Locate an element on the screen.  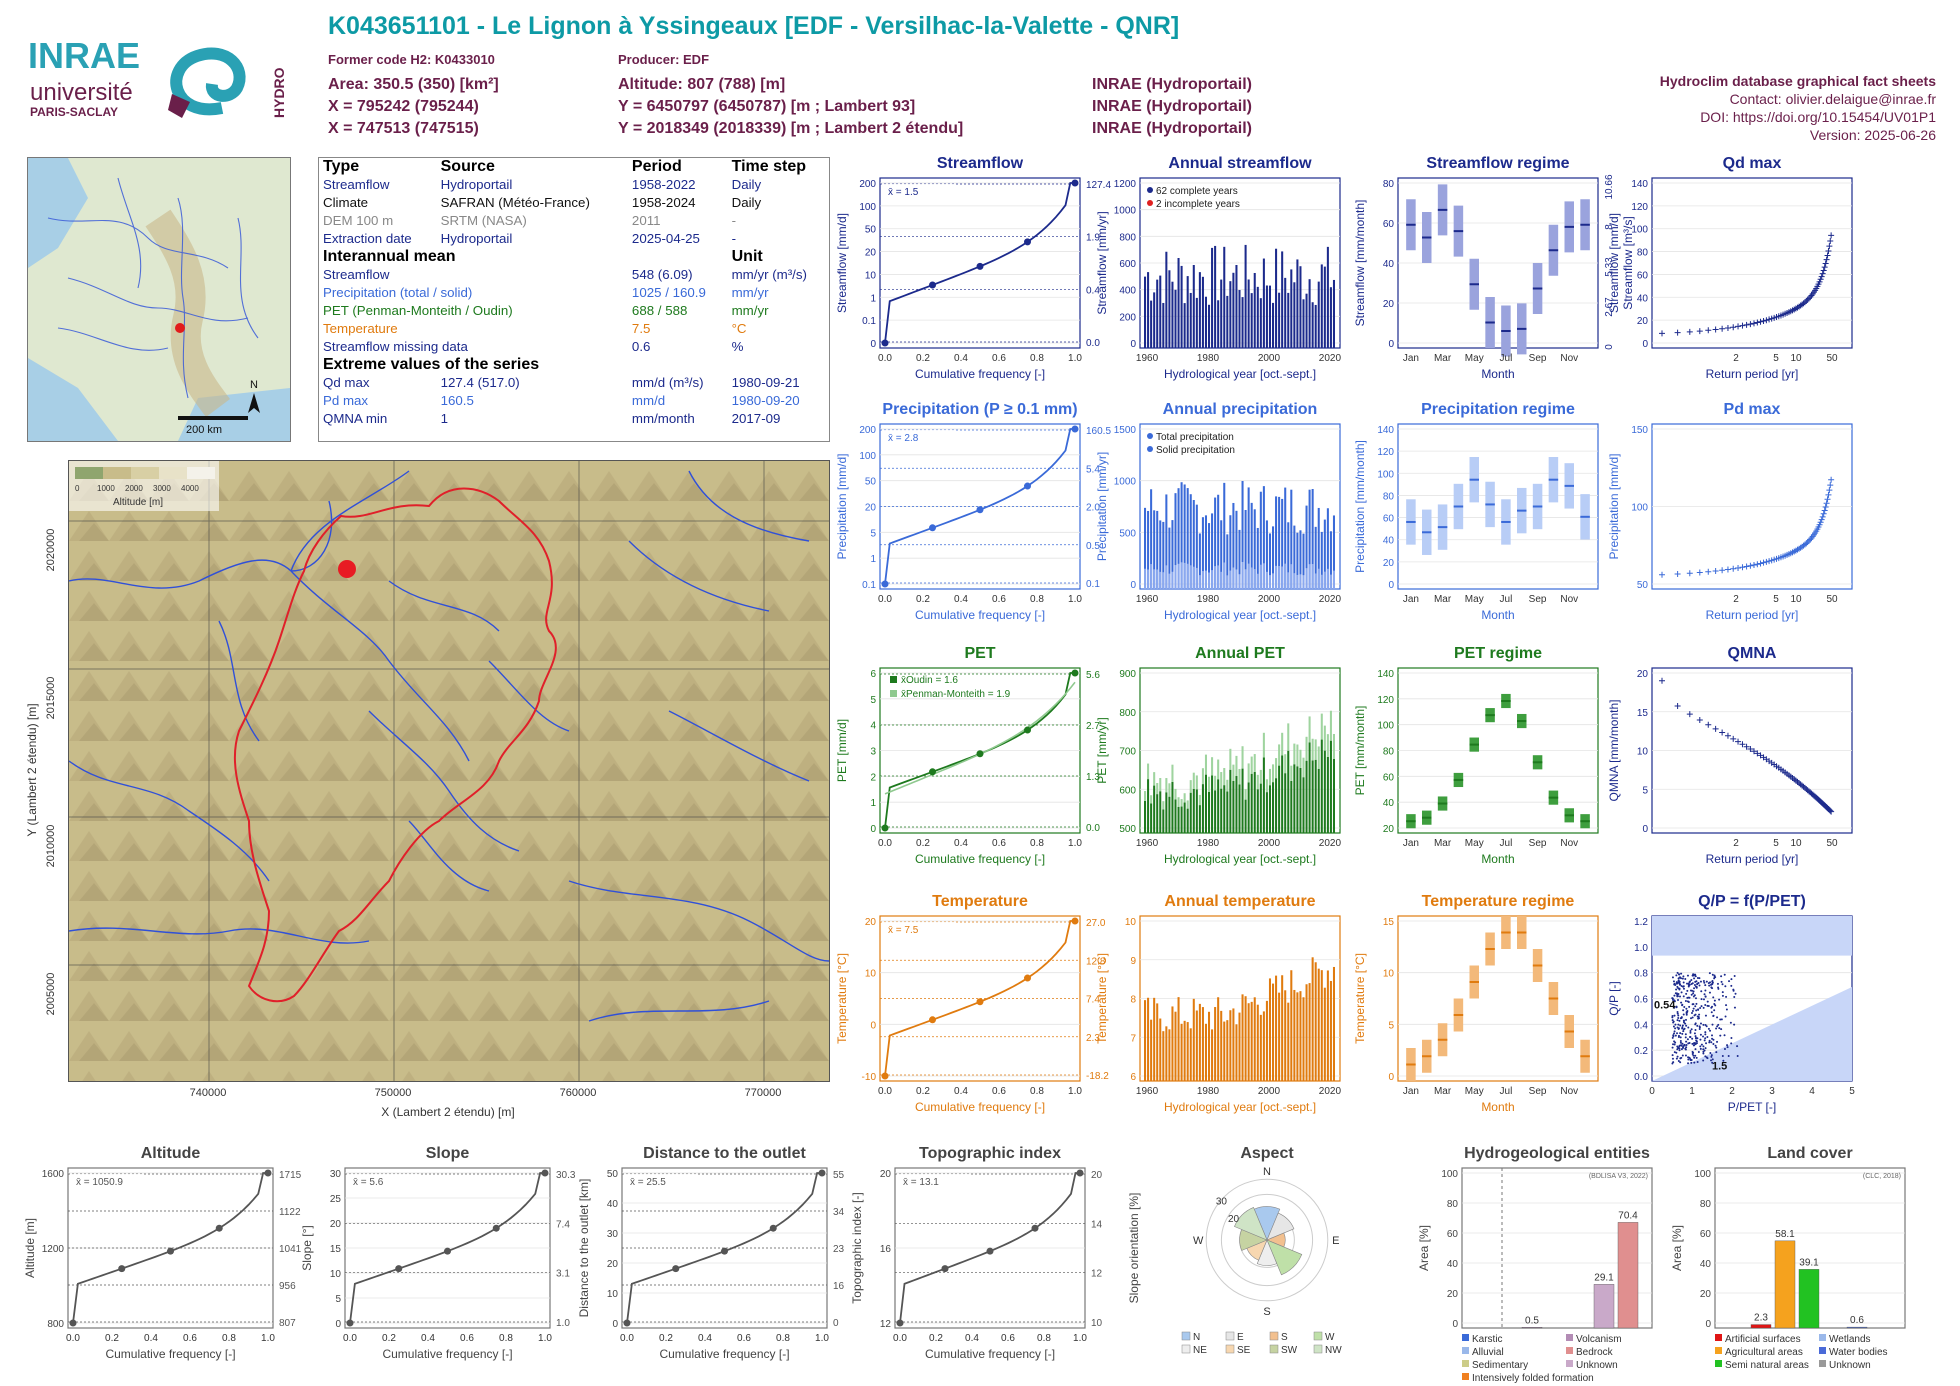
mean-label: x̄ = 13.1 is located at coordinates (921, 1182).